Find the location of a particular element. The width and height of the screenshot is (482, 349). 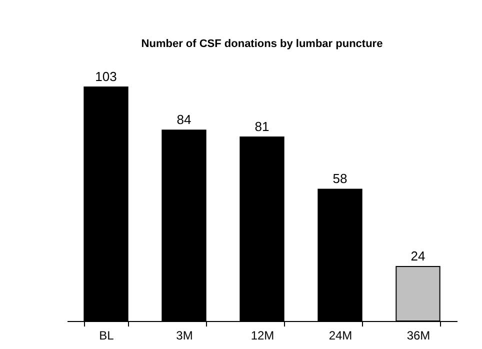

data-label: 58 is located at coordinates (340, 178).